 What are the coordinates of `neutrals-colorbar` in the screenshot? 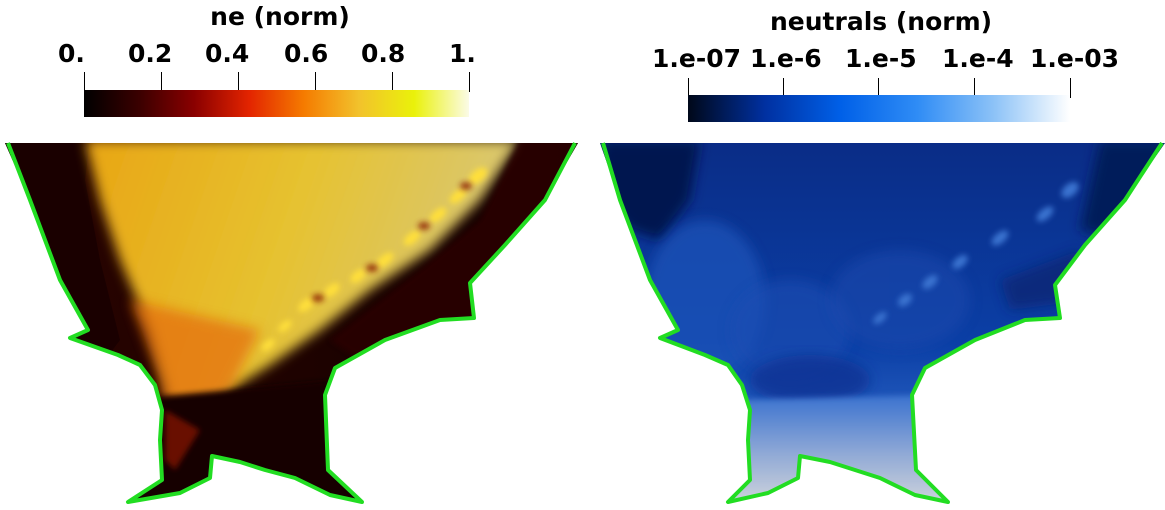 It's located at (879, 108).